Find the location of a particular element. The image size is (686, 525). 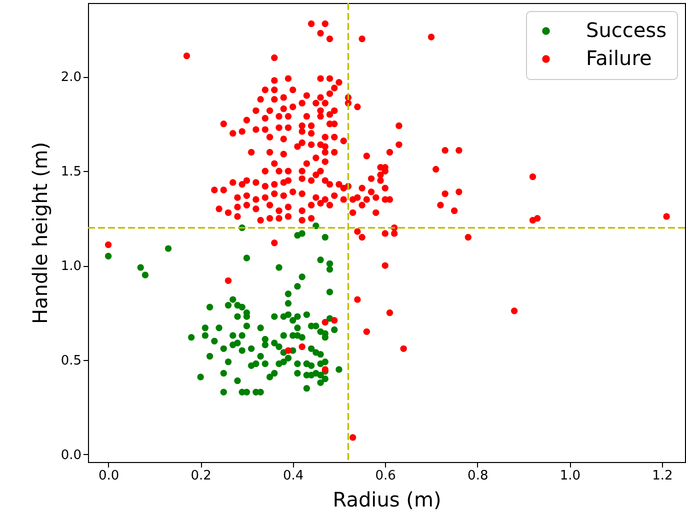

legend-label: Failure is located at coordinates (619, 58).